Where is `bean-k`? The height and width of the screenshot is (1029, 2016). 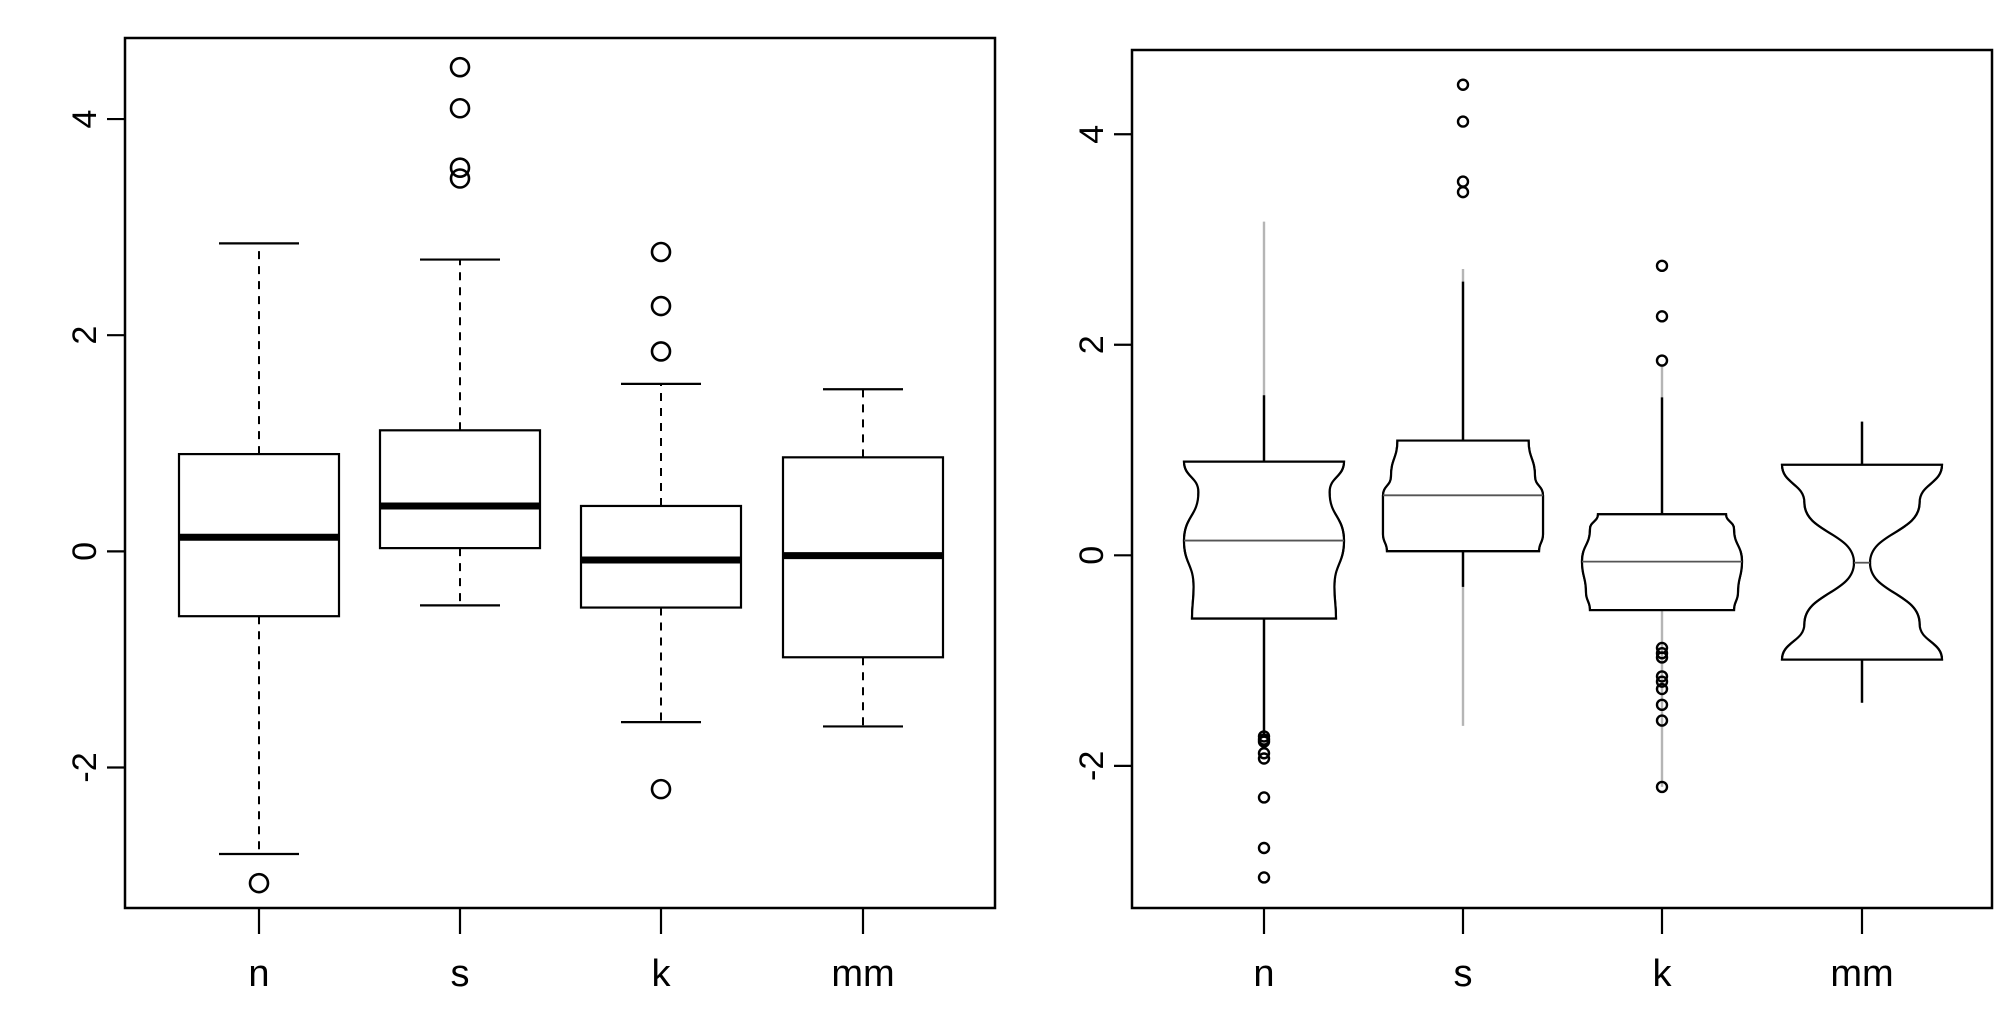
bean-k is located at coordinates (1662, 526).